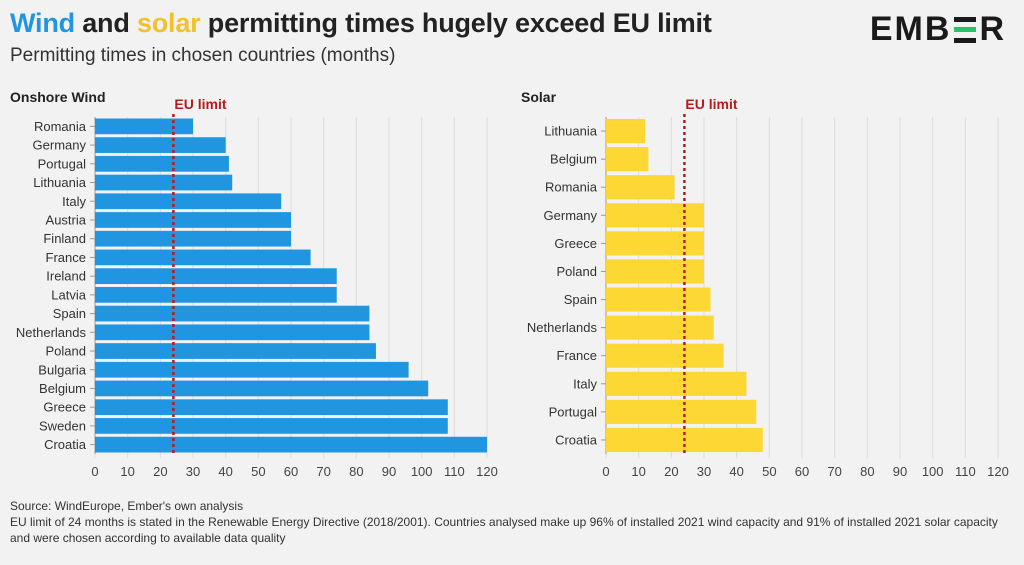  What do you see at coordinates (60, 145) in the screenshot?
I see `wind-category-label: Germany` at bounding box center [60, 145].